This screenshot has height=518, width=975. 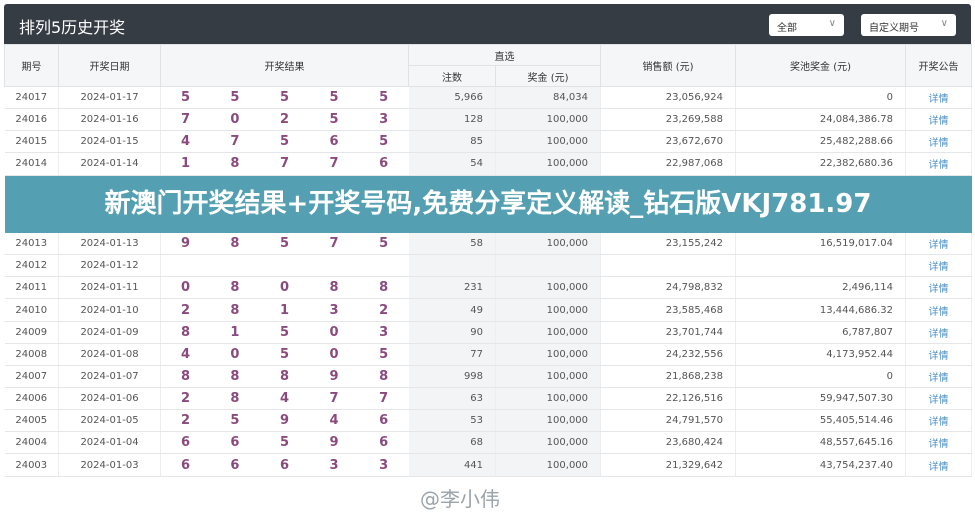 What do you see at coordinates (668, 65) in the screenshot?
I see `col-sales: 销售额 (元)` at bounding box center [668, 65].